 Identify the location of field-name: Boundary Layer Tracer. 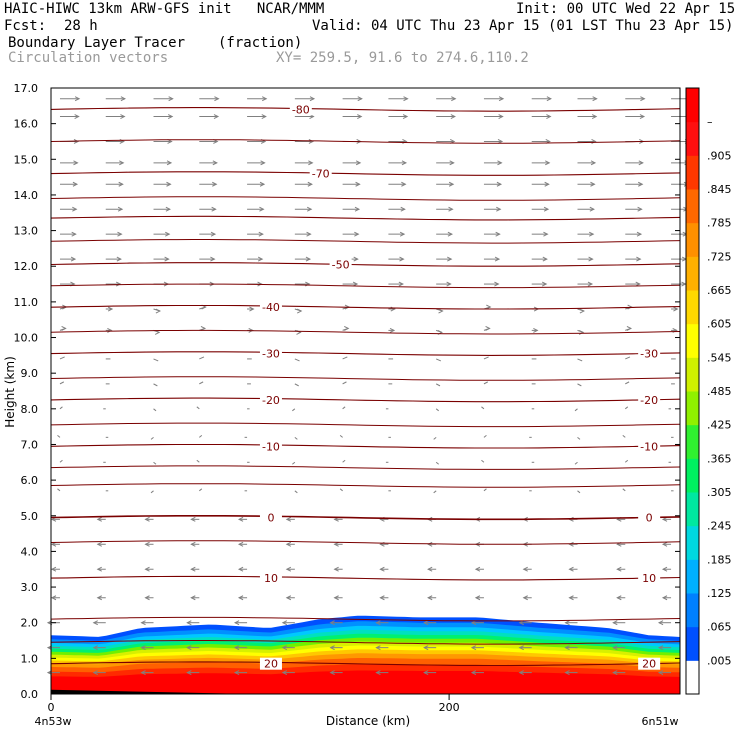
(97, 43).